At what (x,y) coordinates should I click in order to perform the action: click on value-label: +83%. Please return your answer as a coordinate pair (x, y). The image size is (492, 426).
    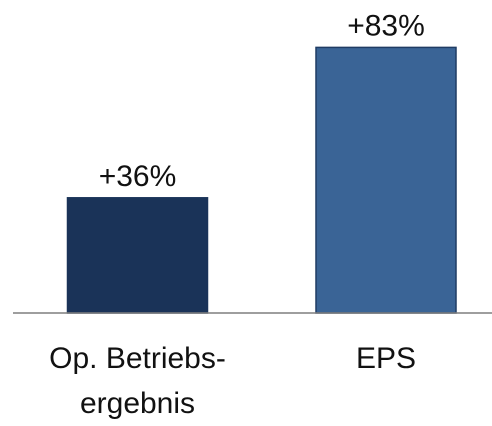
    Looking at the image, I should click on (386, 25).